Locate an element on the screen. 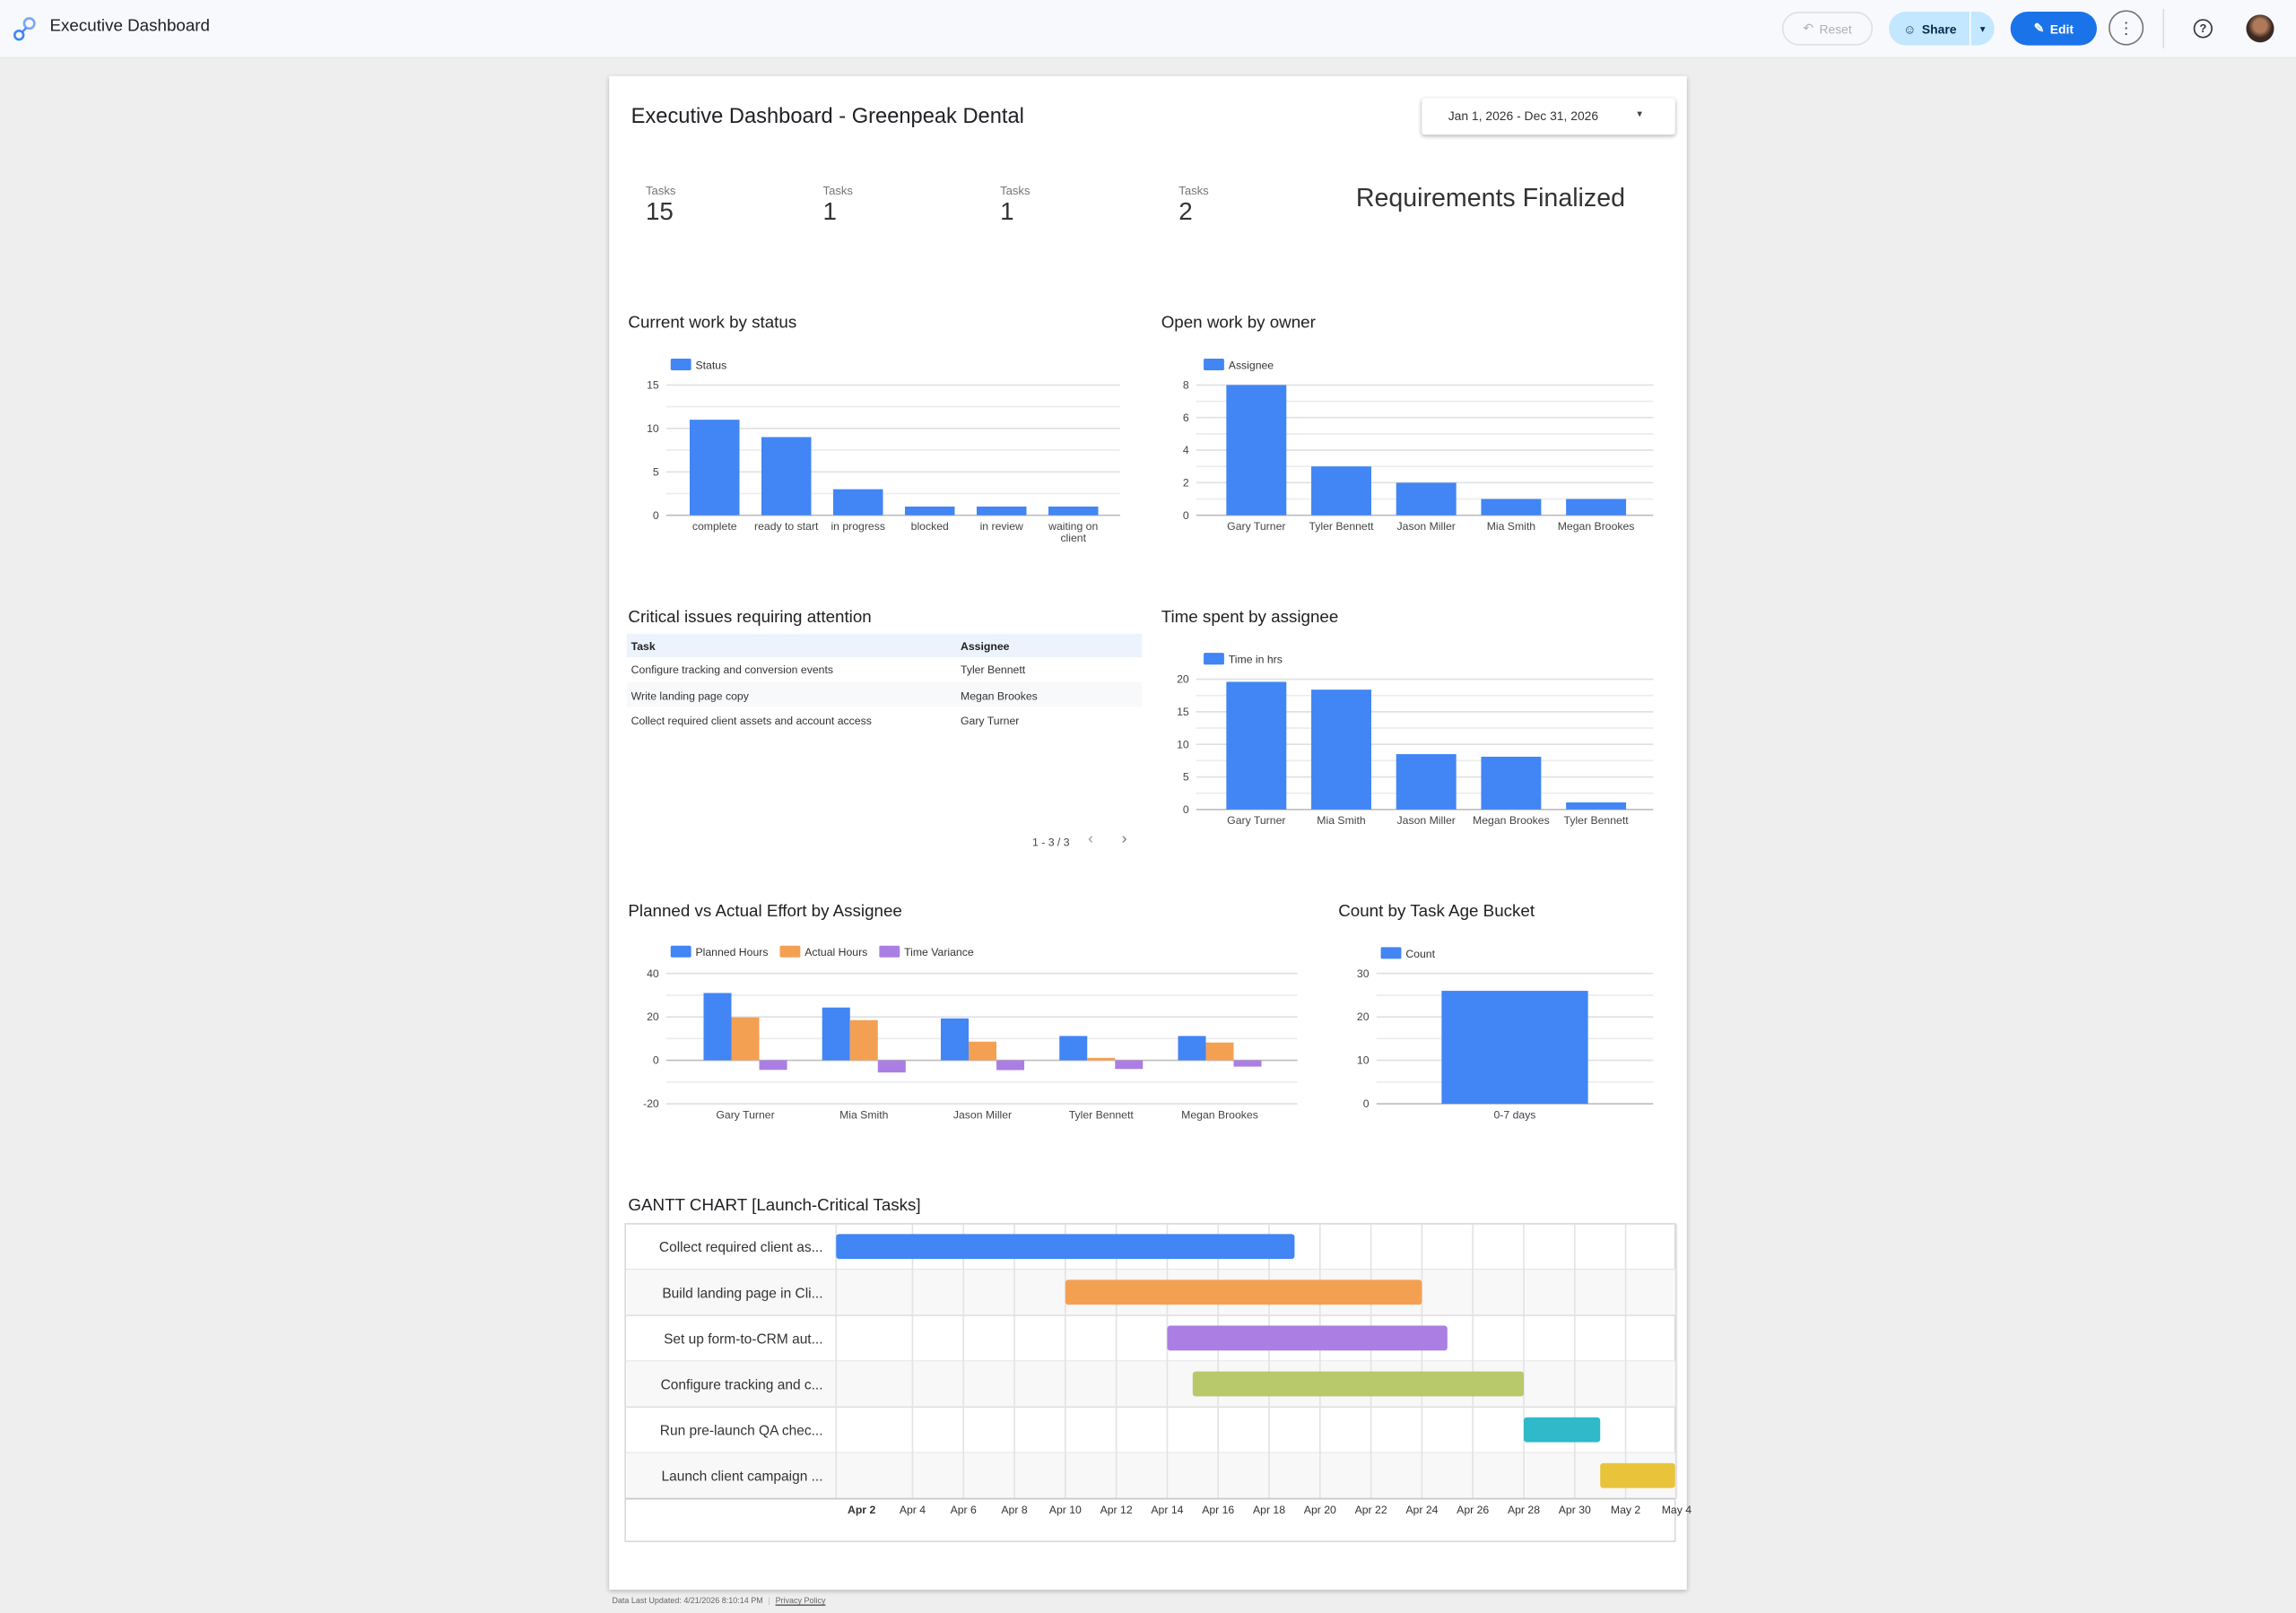 The height and width of the screenshot is (1613, 2296). category-label: ready to start is located at coordinates (786, 526).